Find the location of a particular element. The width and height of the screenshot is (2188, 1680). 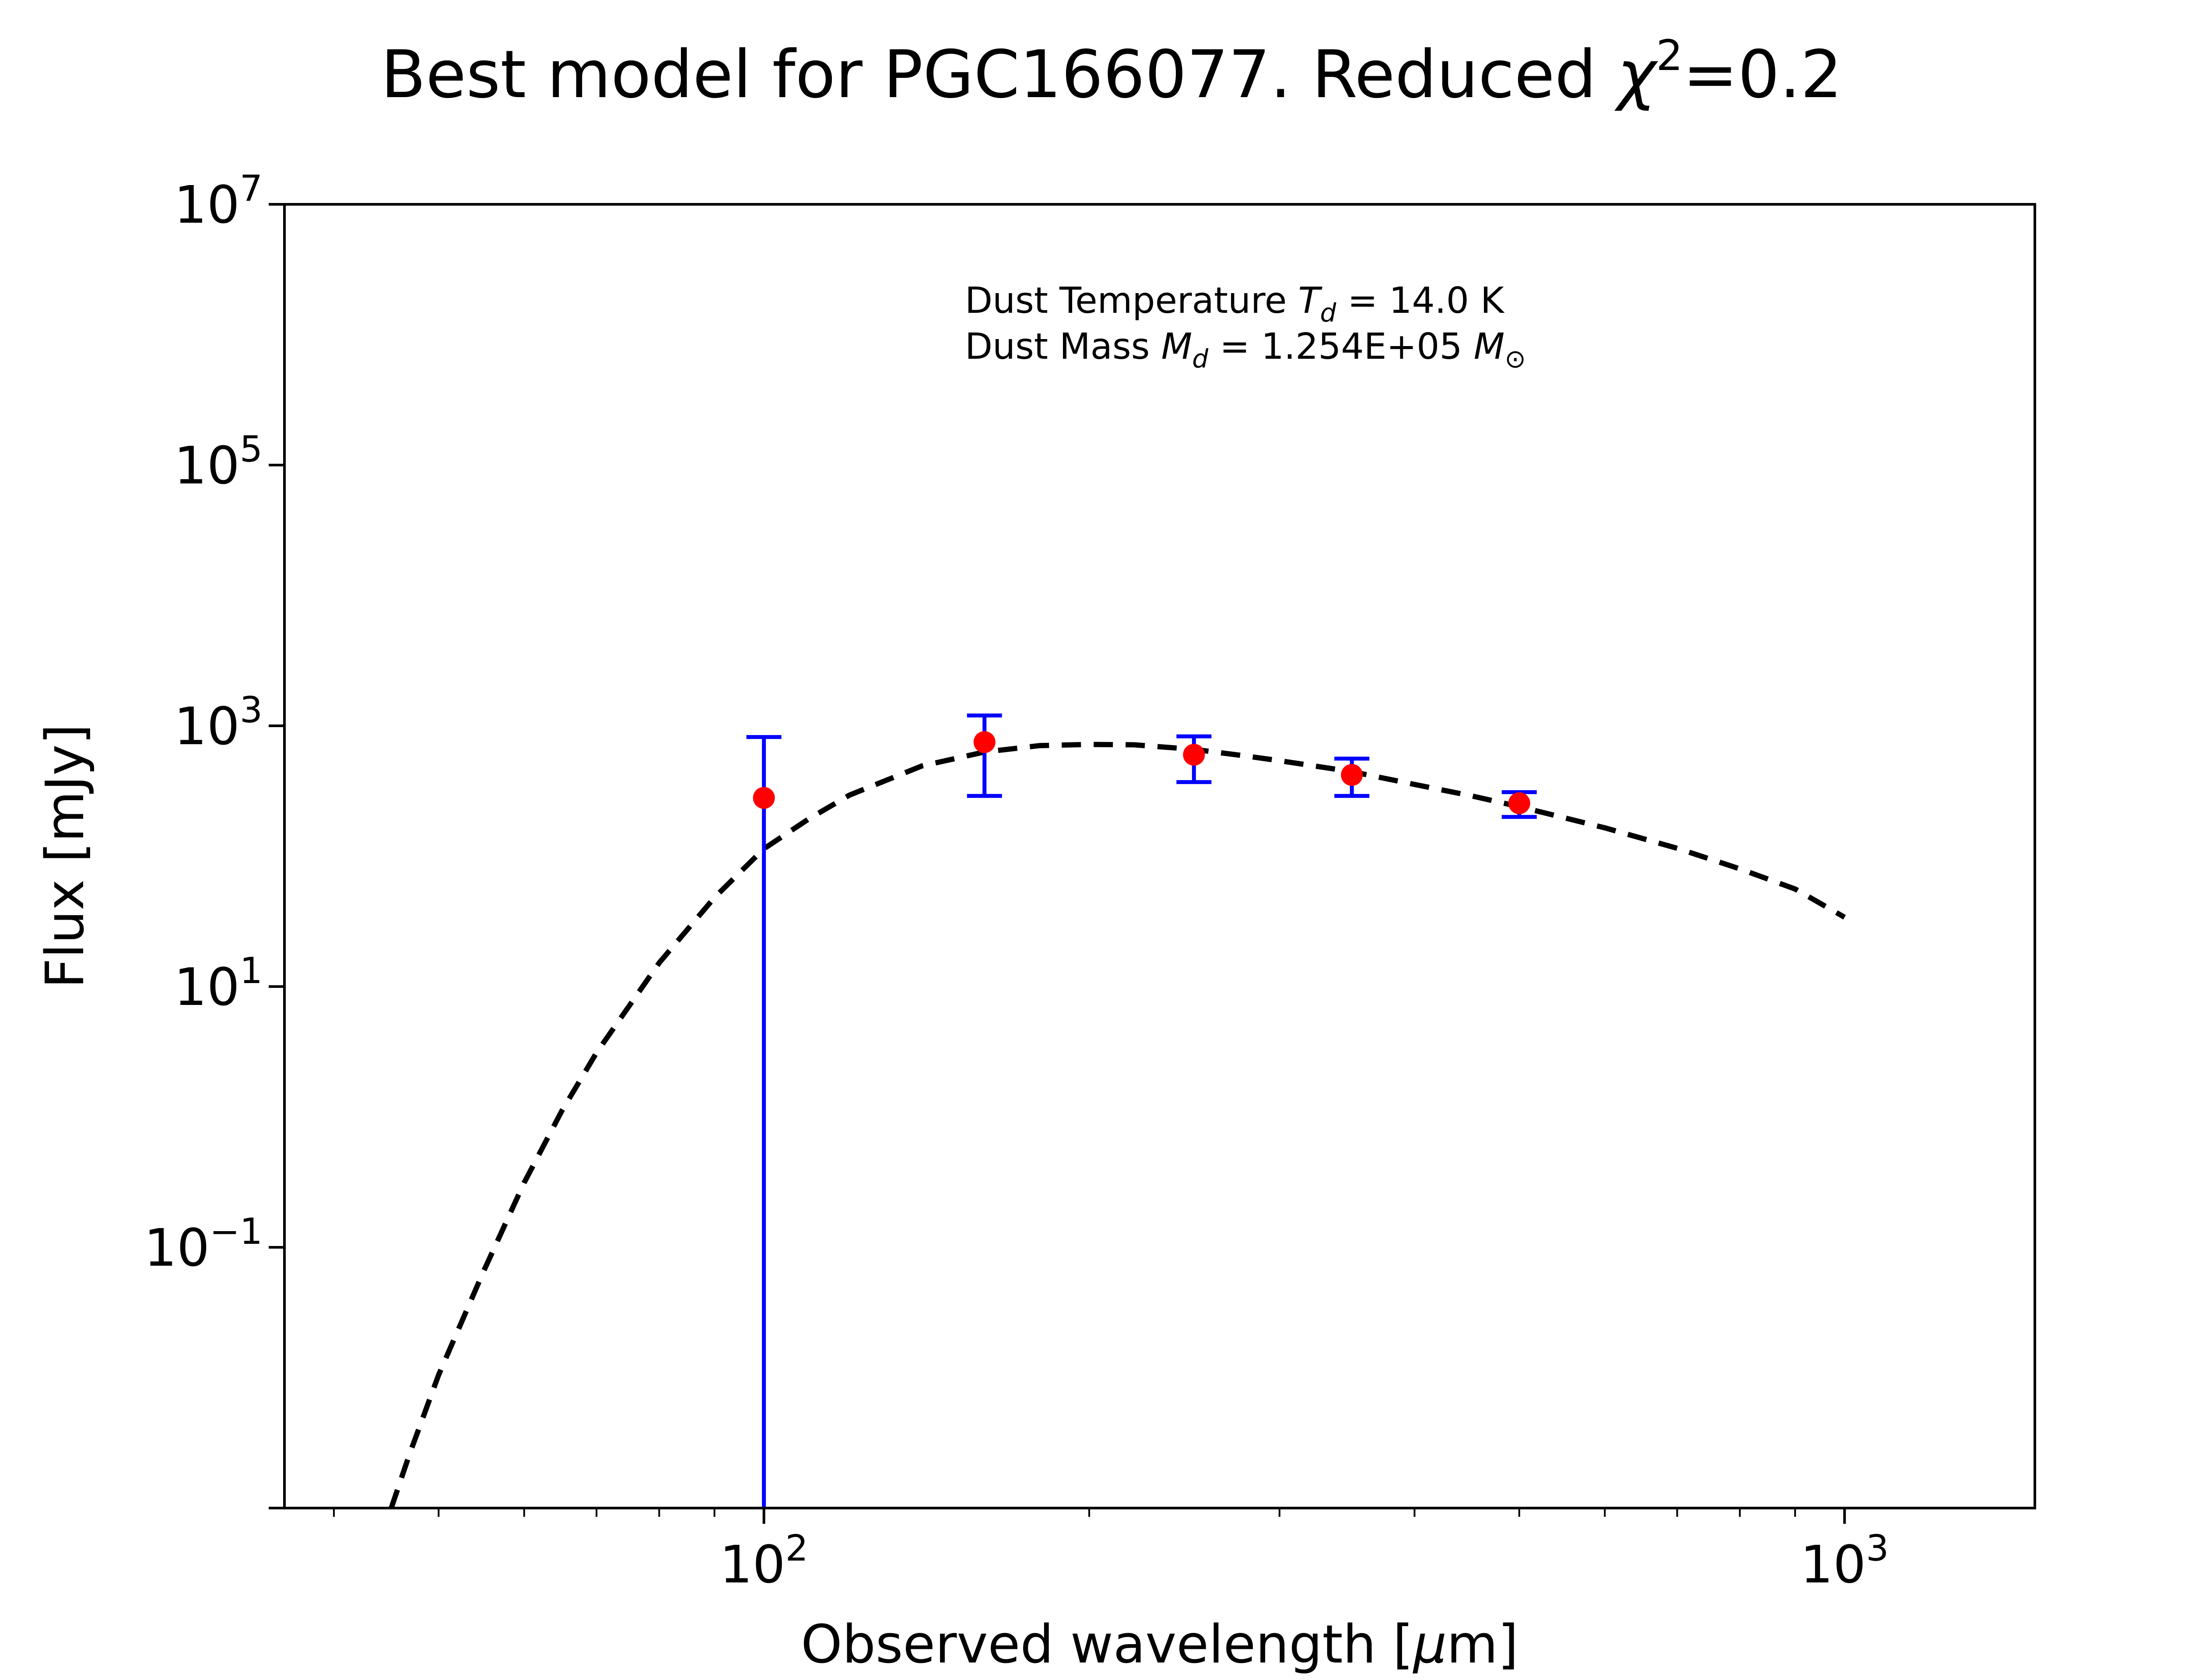

y-tick-base-5: 10 is located at coordinates (207, 205).